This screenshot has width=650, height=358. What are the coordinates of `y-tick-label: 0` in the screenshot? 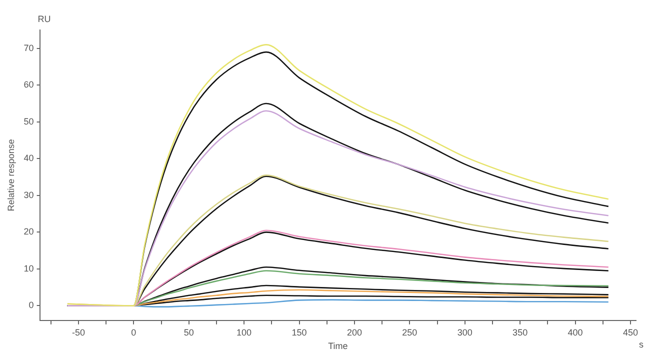 It's located at (31, 305).